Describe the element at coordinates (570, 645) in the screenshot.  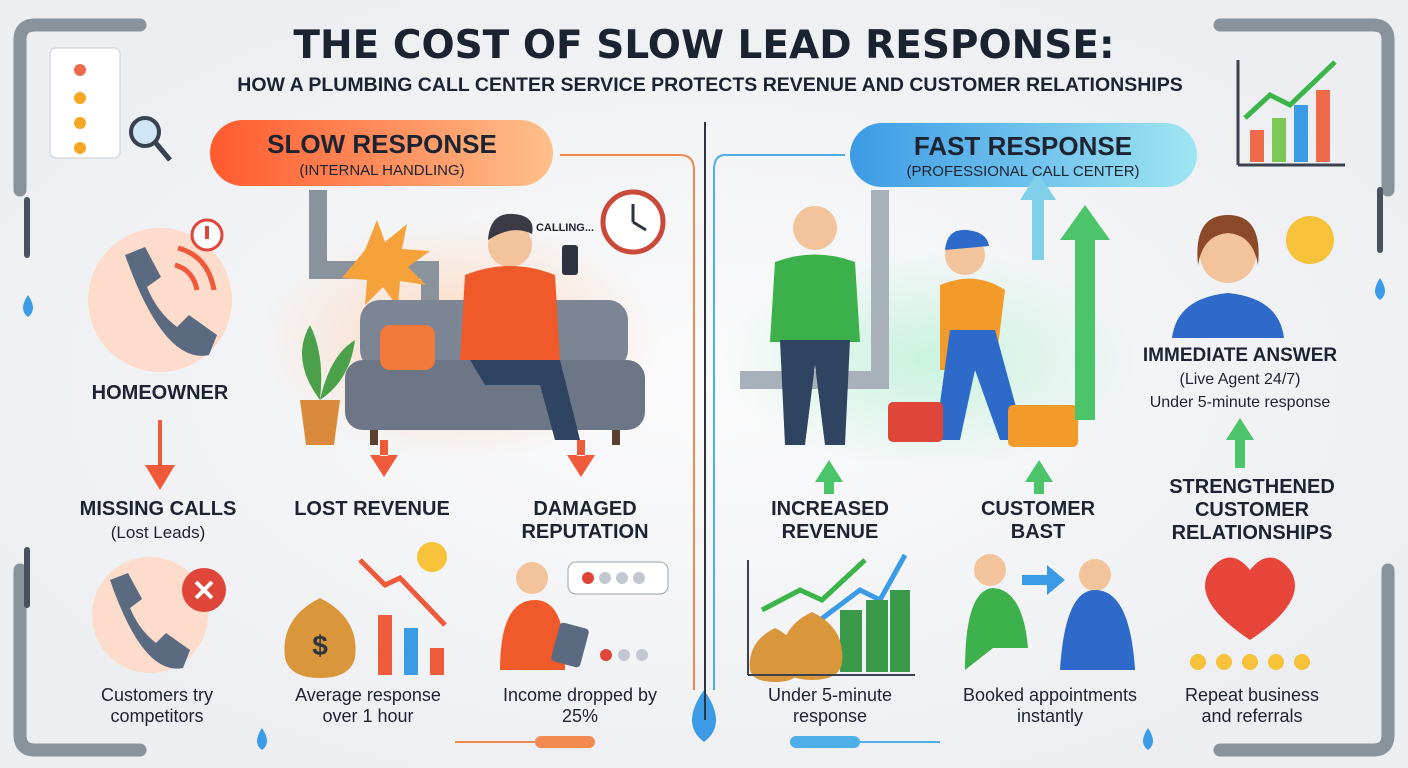
I see `tablet` at that location.